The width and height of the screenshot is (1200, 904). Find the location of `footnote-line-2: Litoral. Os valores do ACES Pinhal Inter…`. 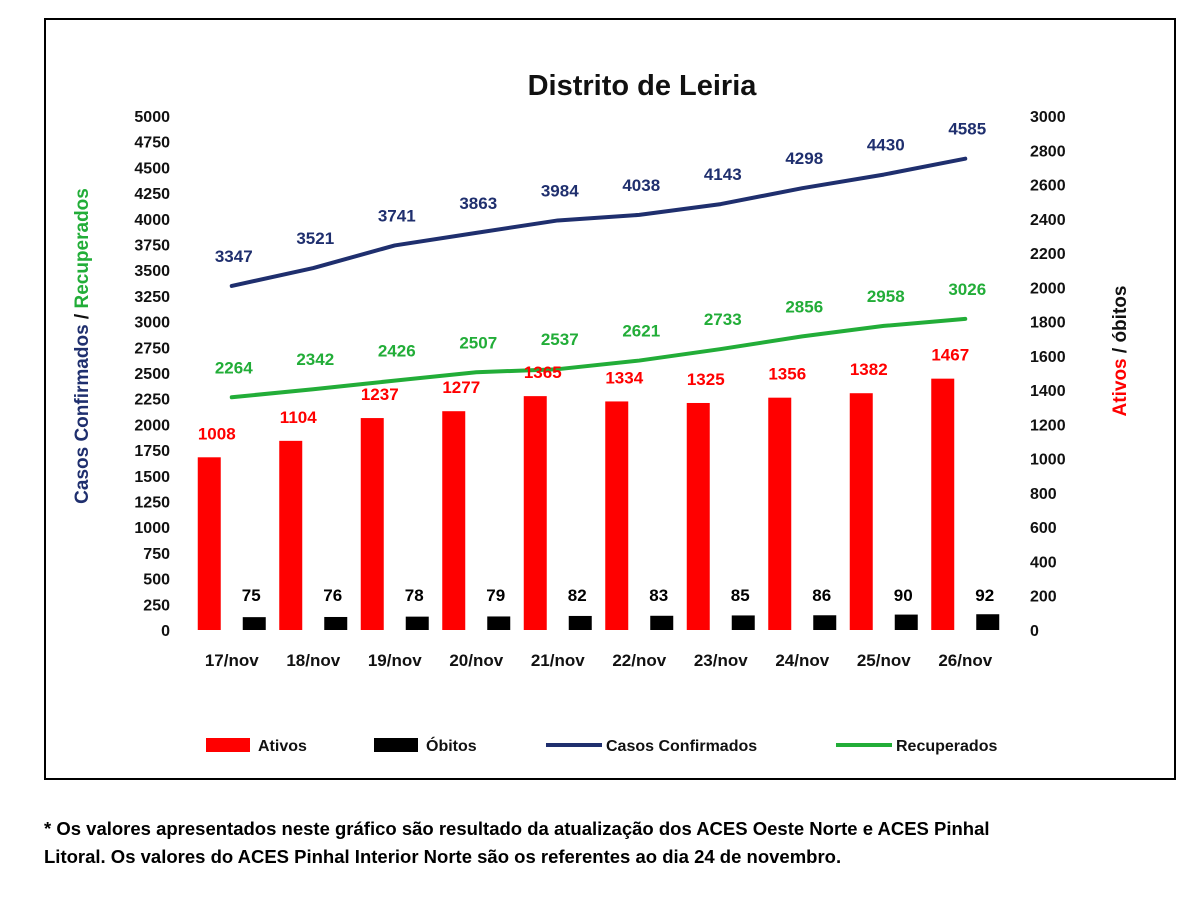

footnote-line-2: Litoral. Os valores do ACES Pinhal Inter… is located at coordinates (443, 856).